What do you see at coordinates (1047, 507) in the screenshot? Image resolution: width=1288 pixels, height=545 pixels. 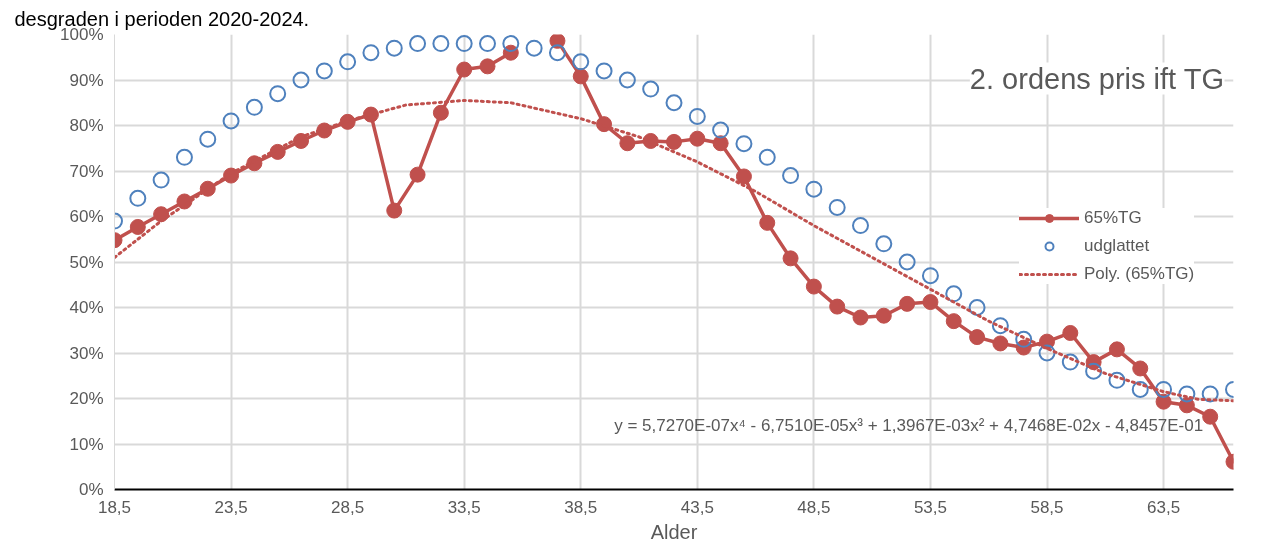 I see `x-tick-label: 58,5` at bounding box center [1047, 507].